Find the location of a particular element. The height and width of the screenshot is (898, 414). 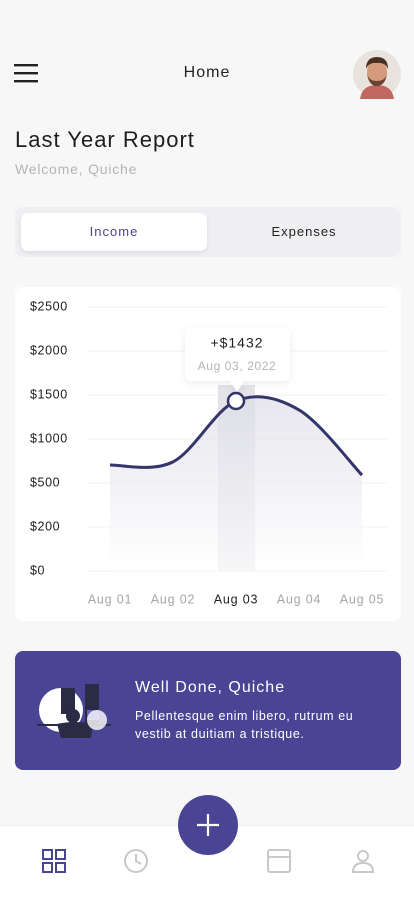

y-tick-label: $200 is located at coordinates (45, 526).